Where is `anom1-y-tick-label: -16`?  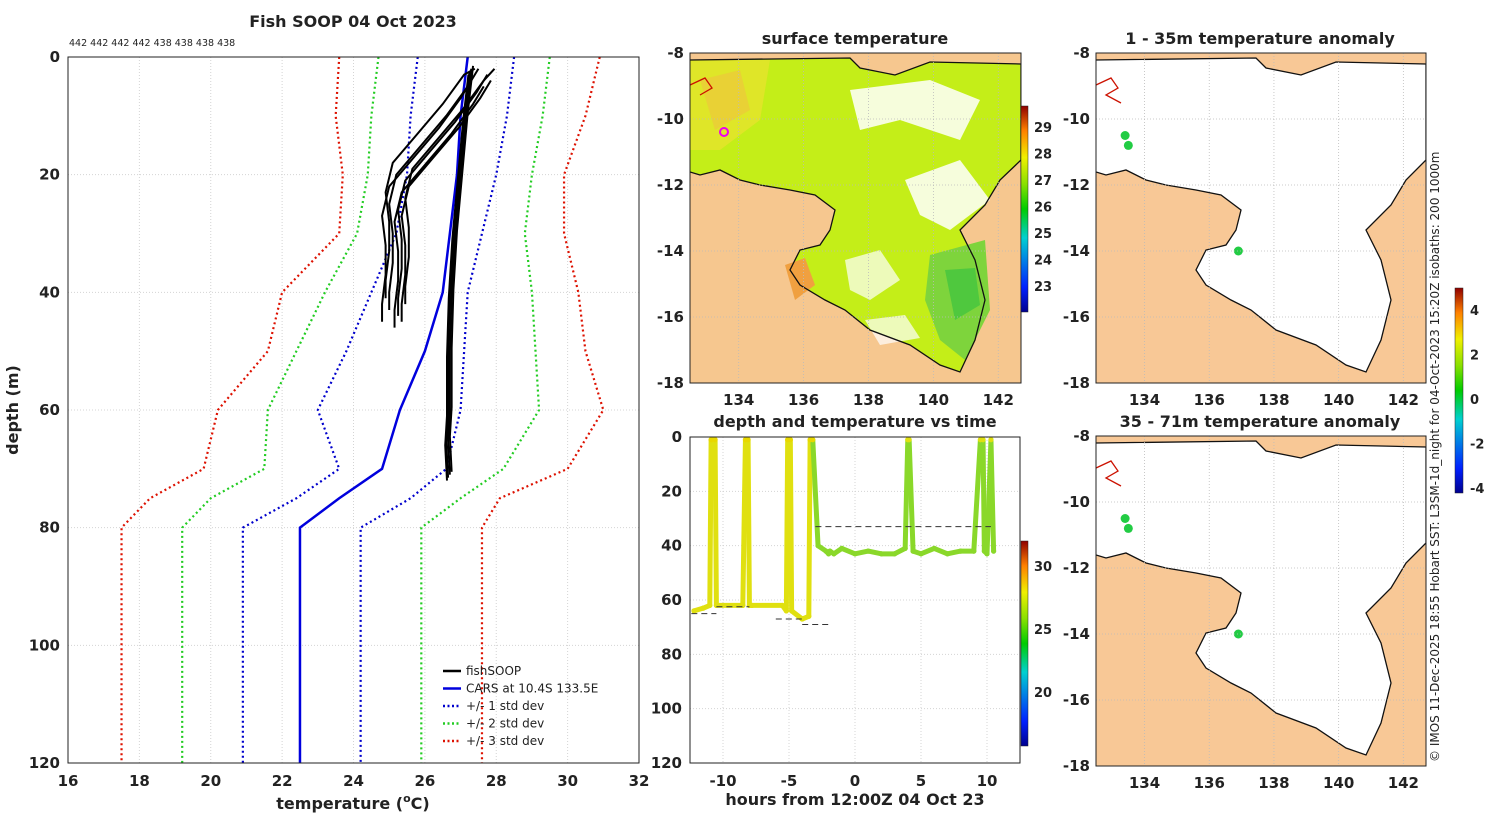
anom1-y-tick-label: -16 is located at coordinates (1076, 317).